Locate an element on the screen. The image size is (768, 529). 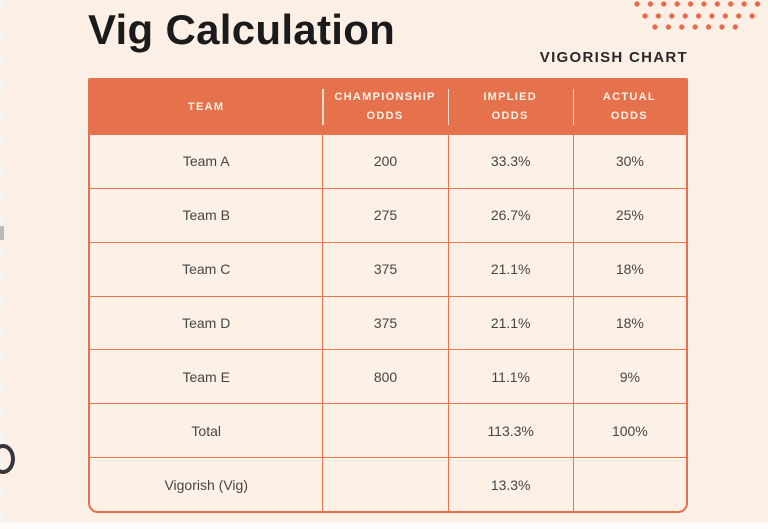
table-cell: 26.7% is located at coordinates (510, 214).